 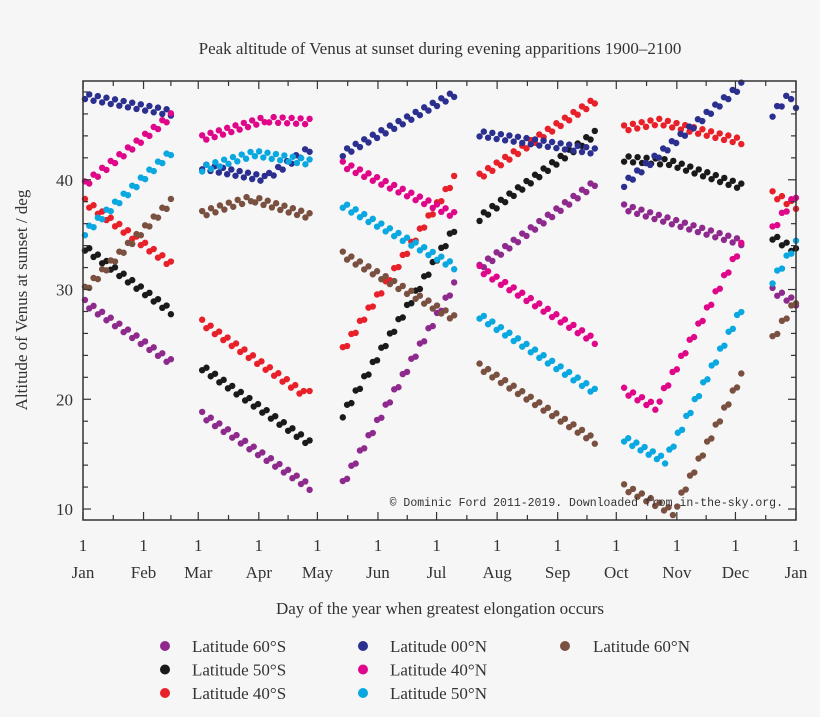 What do you see at coordinates (363, 693) in the screenshot?
I see `legend-marker` at bounding box center [363, 693].